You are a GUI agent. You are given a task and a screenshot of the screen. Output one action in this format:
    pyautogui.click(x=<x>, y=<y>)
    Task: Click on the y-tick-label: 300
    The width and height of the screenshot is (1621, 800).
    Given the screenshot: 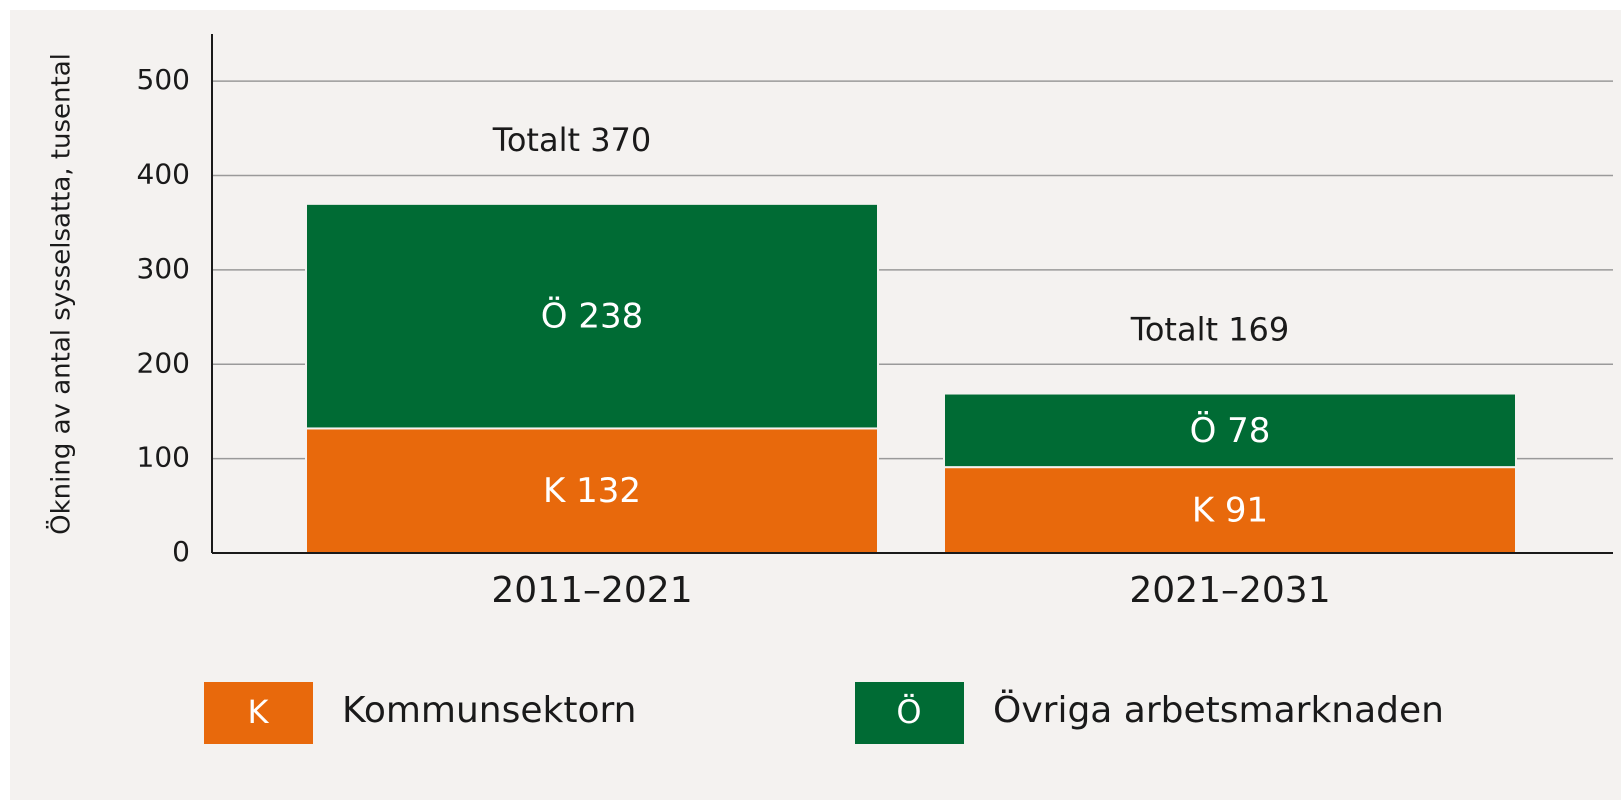 What is the action you would take?
    pyautogui.click(x=163, y=268)
    